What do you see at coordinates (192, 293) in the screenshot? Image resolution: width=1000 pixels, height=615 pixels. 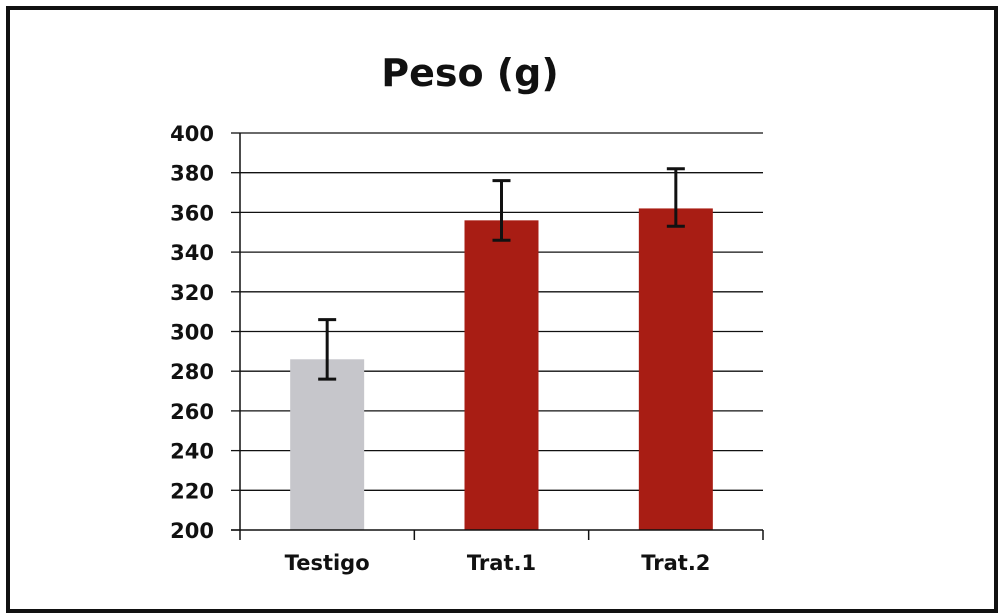 I see `y-tick-label: 320` at bounding box center [192, 293].